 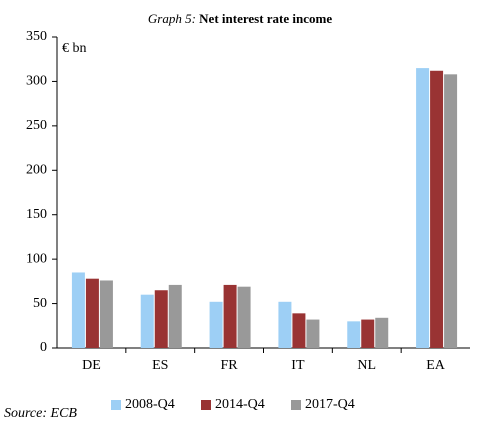 What do you see at coordinates (36, 125) in the screenshot?
I see `y-tick-label: 250` at bounding box center [36, 125].